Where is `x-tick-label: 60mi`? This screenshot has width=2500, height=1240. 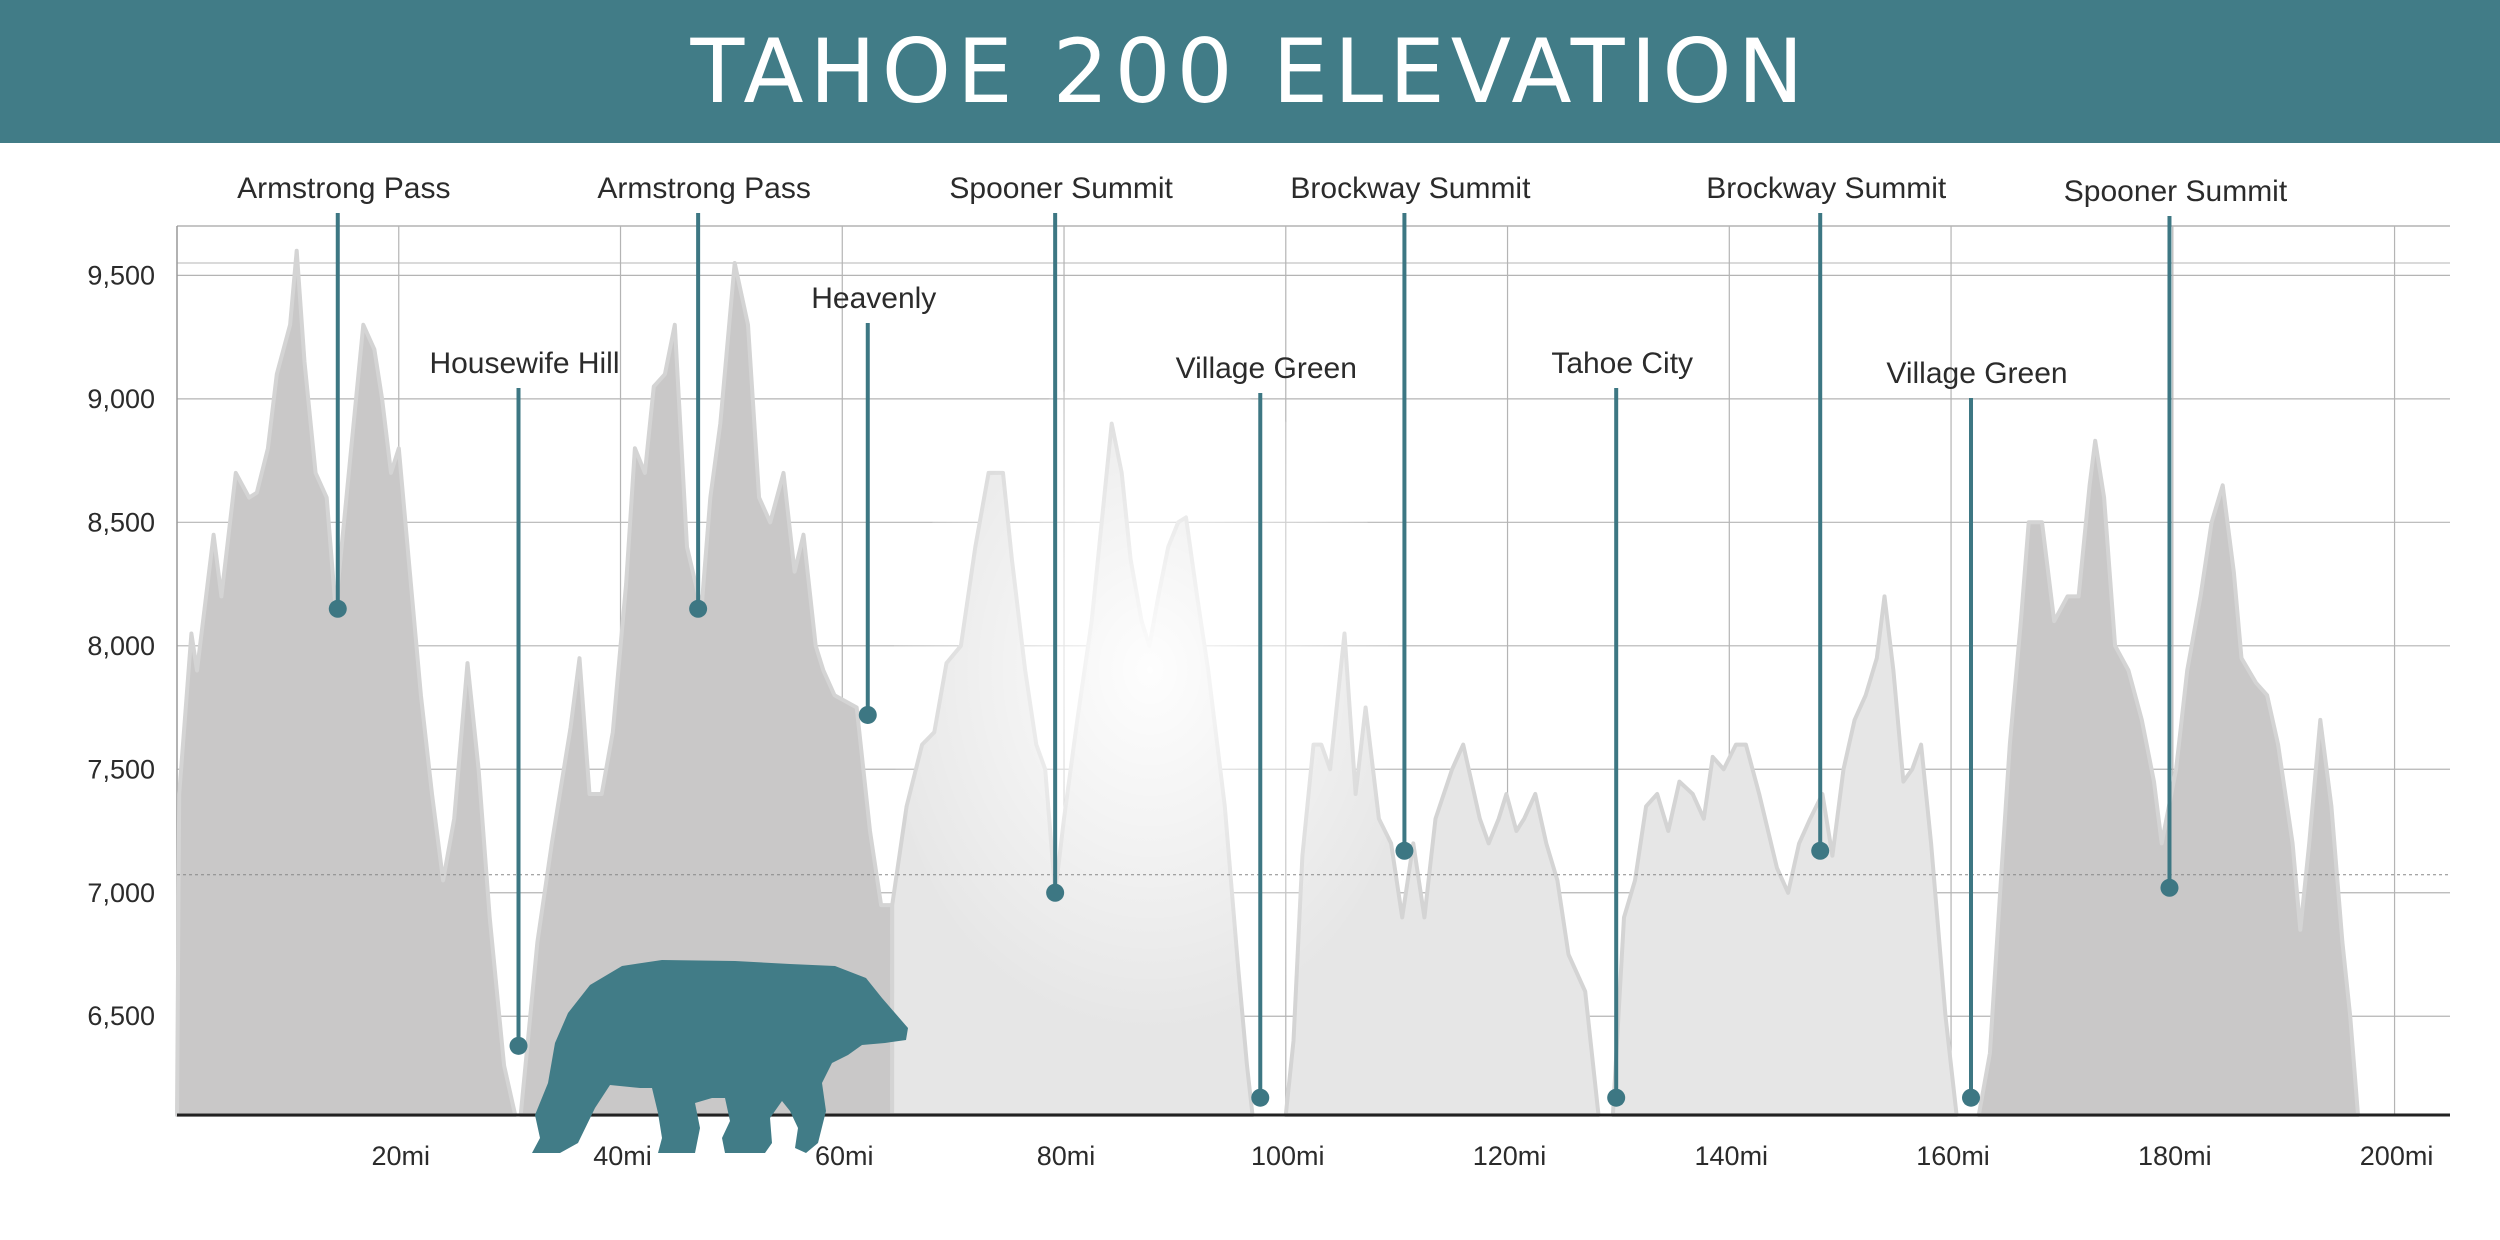
x-tick-label: 60mi is located at coordinates (844, 1156).